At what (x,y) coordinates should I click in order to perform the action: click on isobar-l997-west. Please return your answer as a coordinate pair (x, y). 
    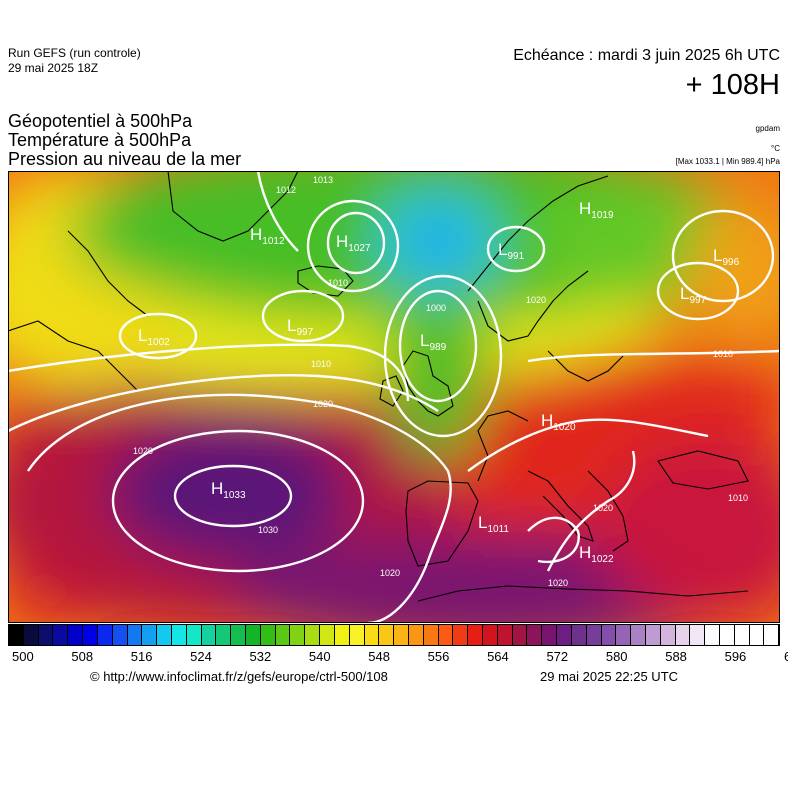
    Looking at the image, I should click on (303, 316).